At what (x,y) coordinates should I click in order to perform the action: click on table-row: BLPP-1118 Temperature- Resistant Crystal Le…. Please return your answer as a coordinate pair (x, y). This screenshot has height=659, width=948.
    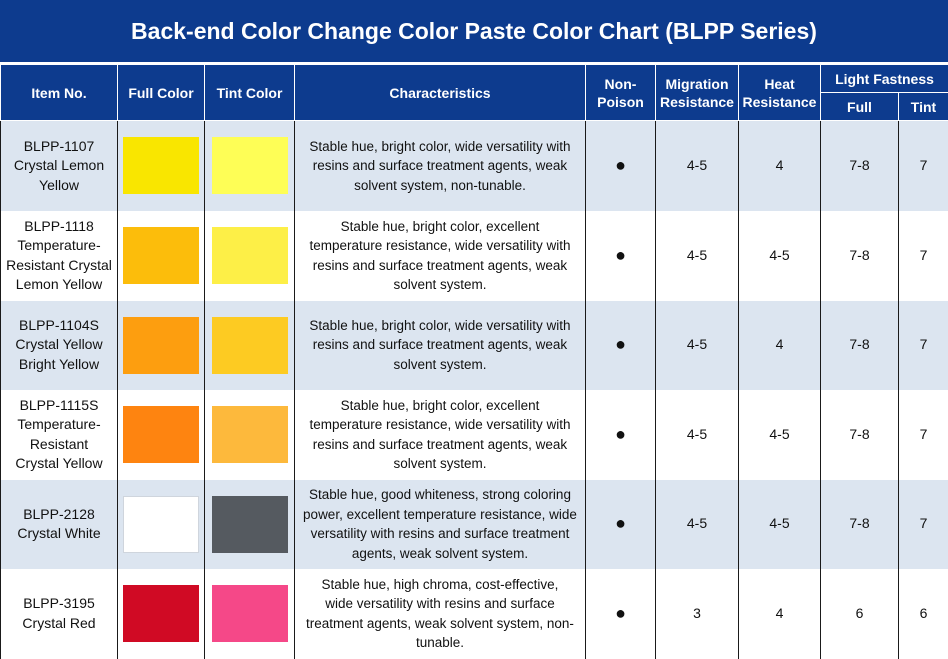
    Looking at the image, I should click on (474, 255).